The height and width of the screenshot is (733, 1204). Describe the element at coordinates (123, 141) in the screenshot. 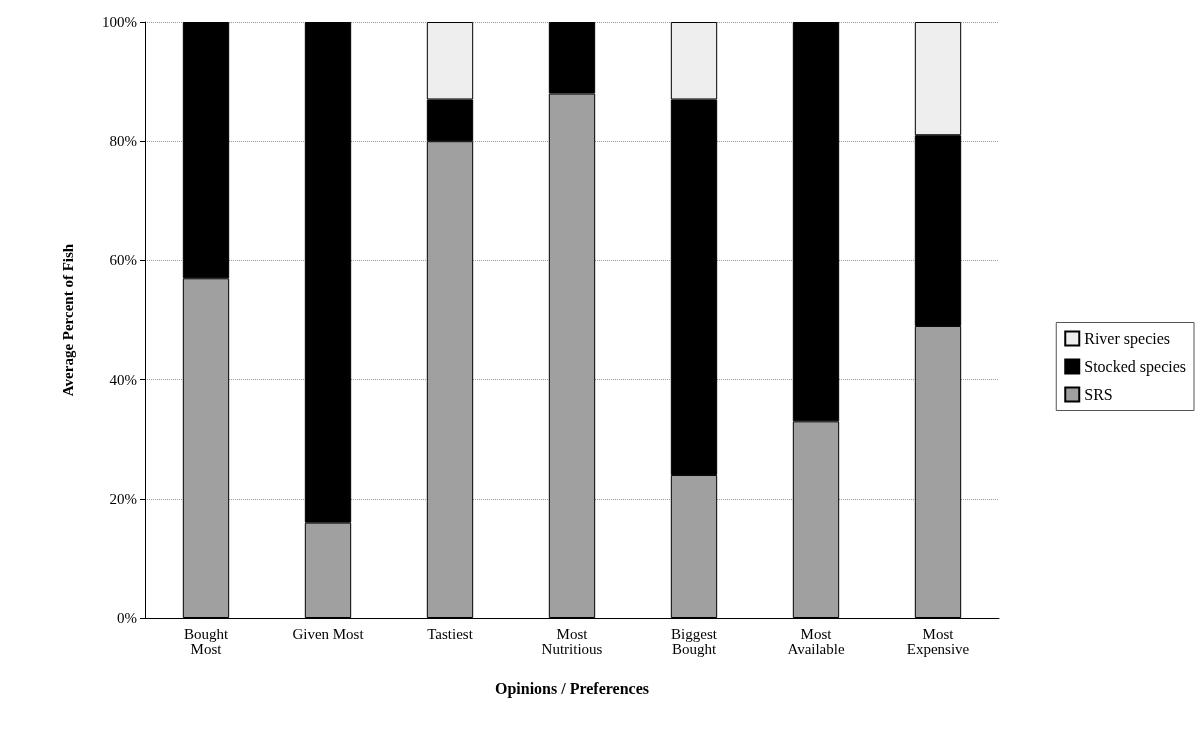

I see `y-tick-label: 80%` at that location.